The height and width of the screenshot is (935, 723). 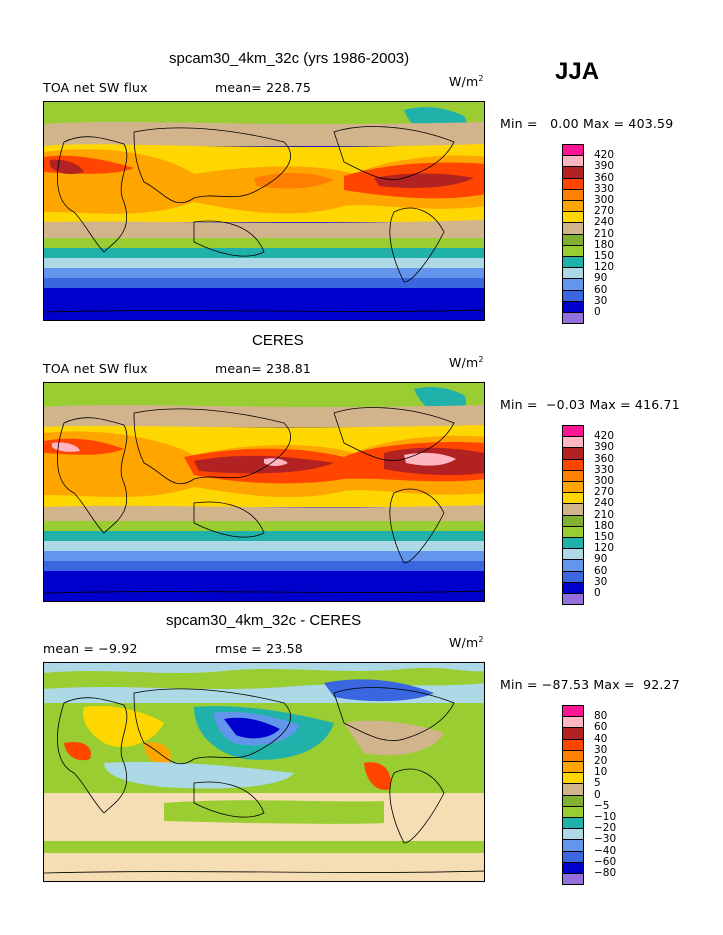 What do you see at coordinates (605, 850) in the screenshot?
I see `colorbar-level-label: −40` at bounding box center [605, 850].